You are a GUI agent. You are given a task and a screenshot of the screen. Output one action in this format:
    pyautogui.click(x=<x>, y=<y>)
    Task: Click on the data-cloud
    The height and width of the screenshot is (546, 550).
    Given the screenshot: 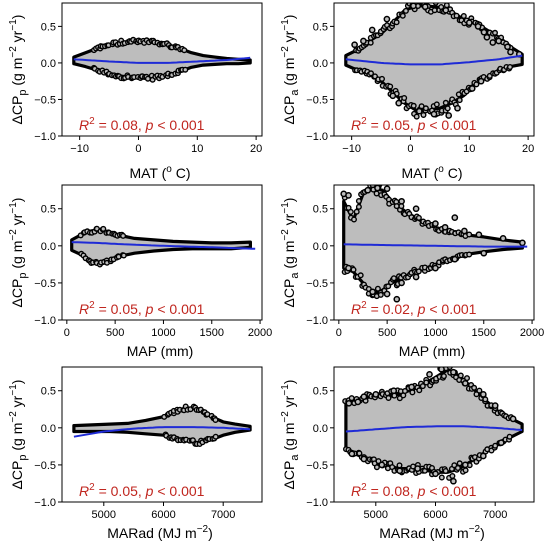 What is the action you would take?
    pyautogui.click(x=162, y=425)
    